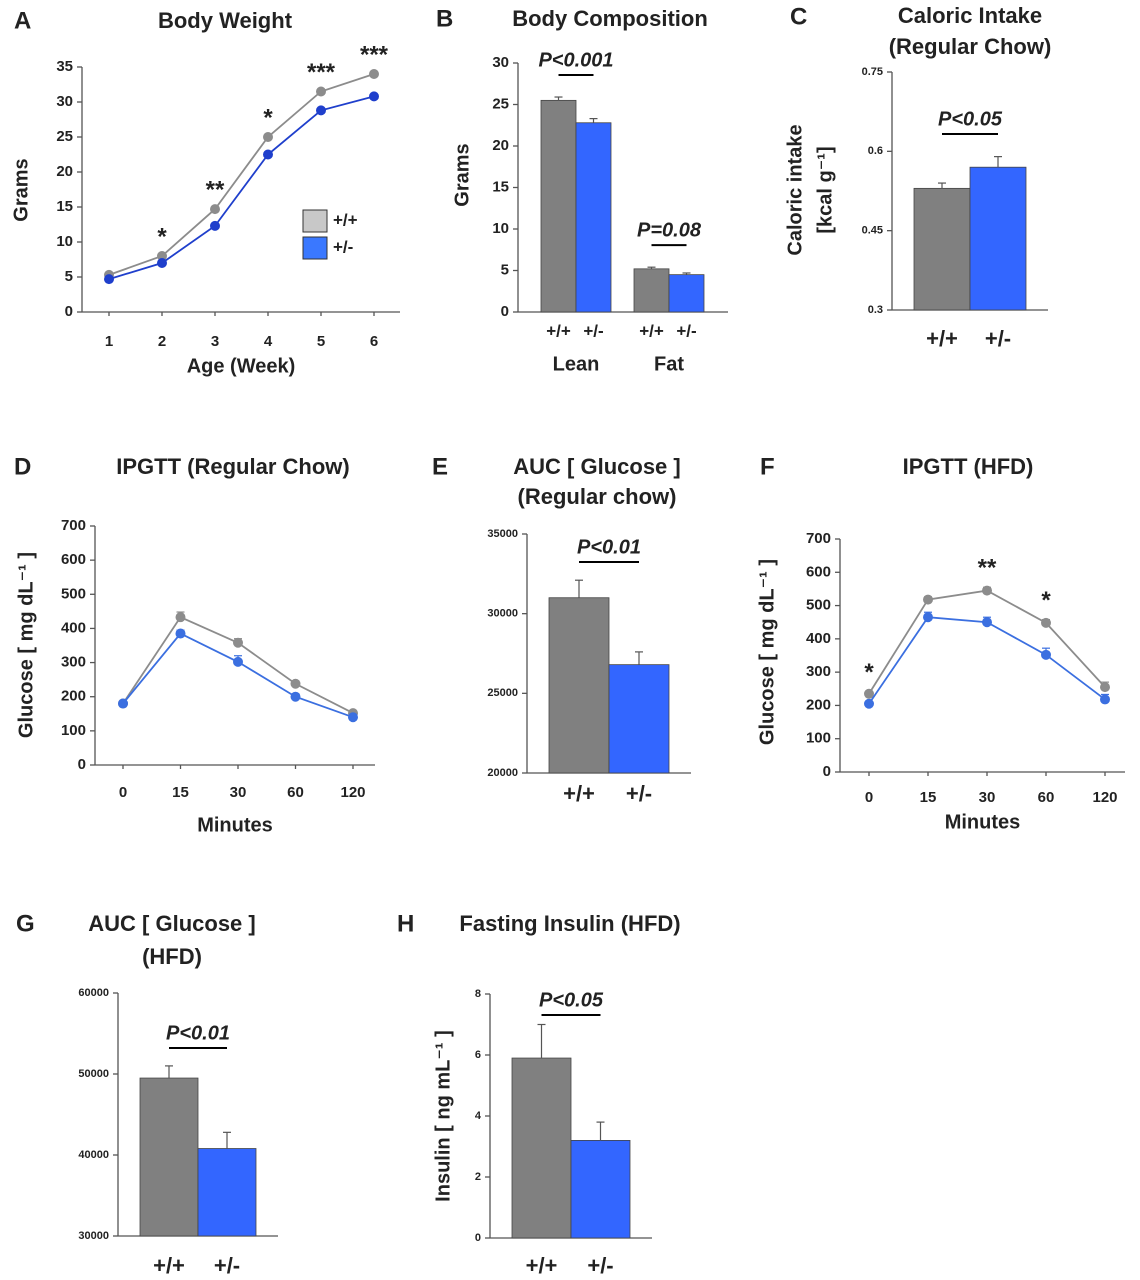  What do you see at coordinates (241, 366) in the screenshot?
I see `x-axis-label: Age (Week)` at bounding box center [241, 366].